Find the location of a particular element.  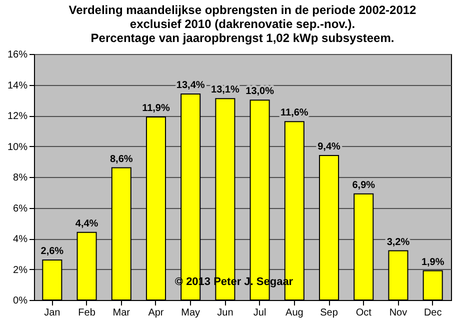

y-tick-label: 2% is located at coordinates (20, 270).